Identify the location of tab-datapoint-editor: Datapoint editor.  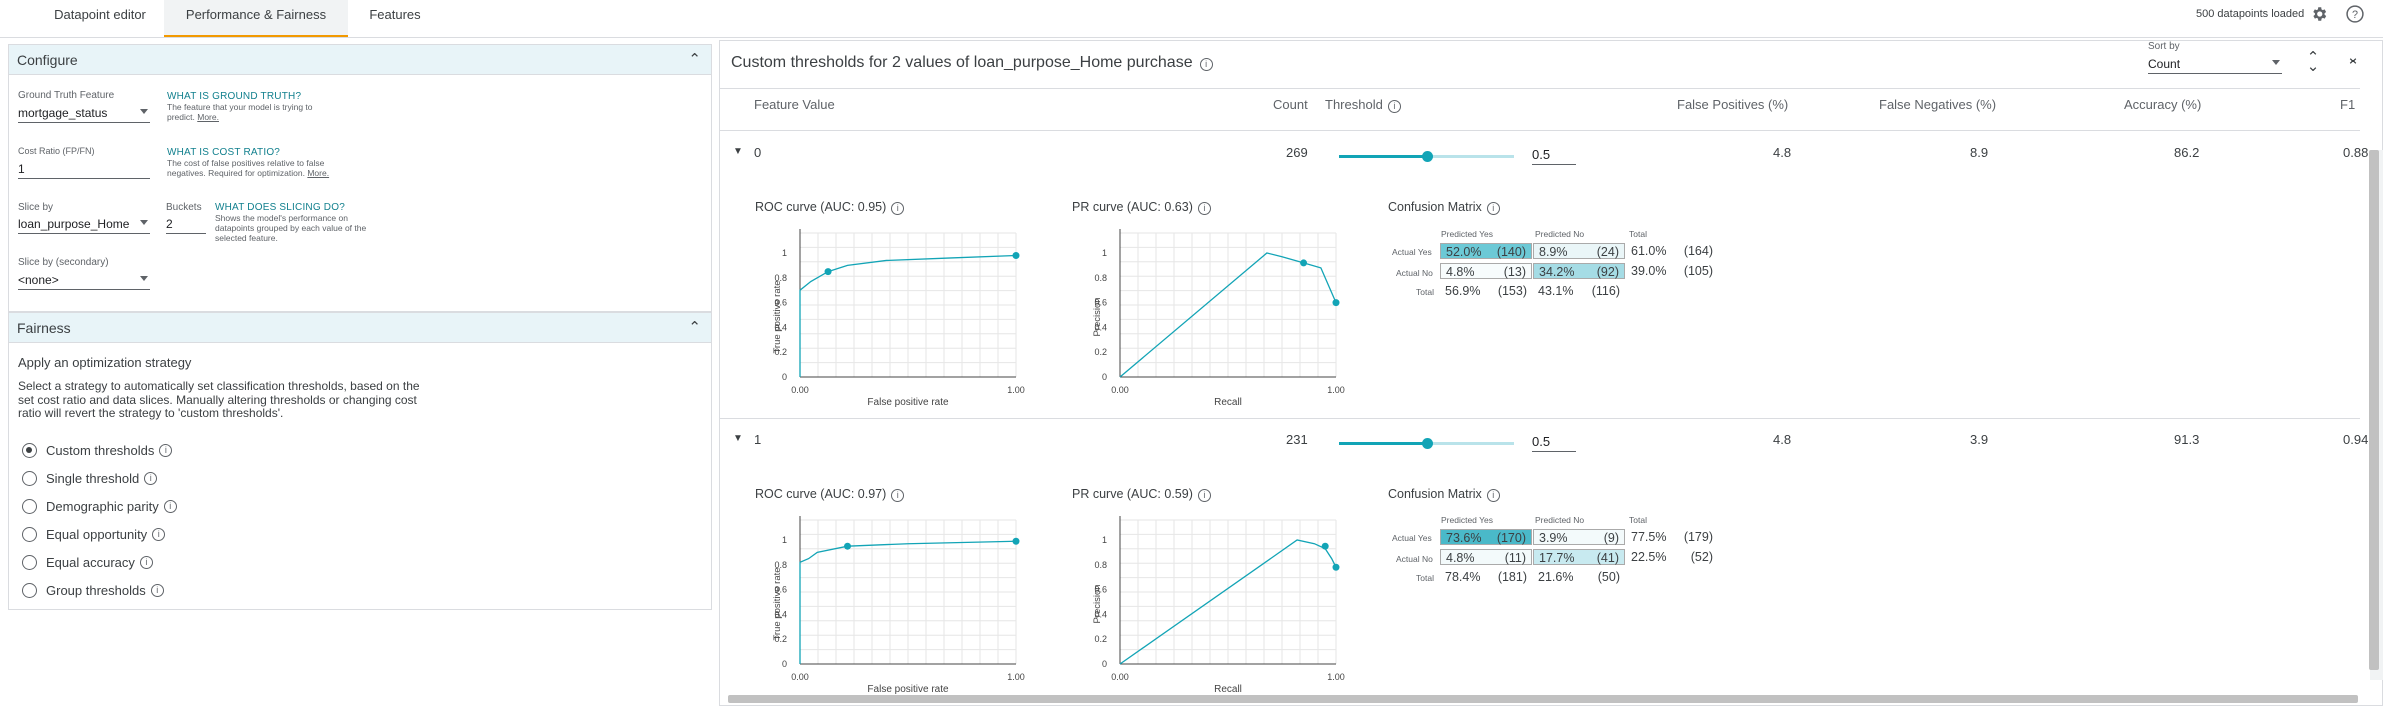
(100, 14).